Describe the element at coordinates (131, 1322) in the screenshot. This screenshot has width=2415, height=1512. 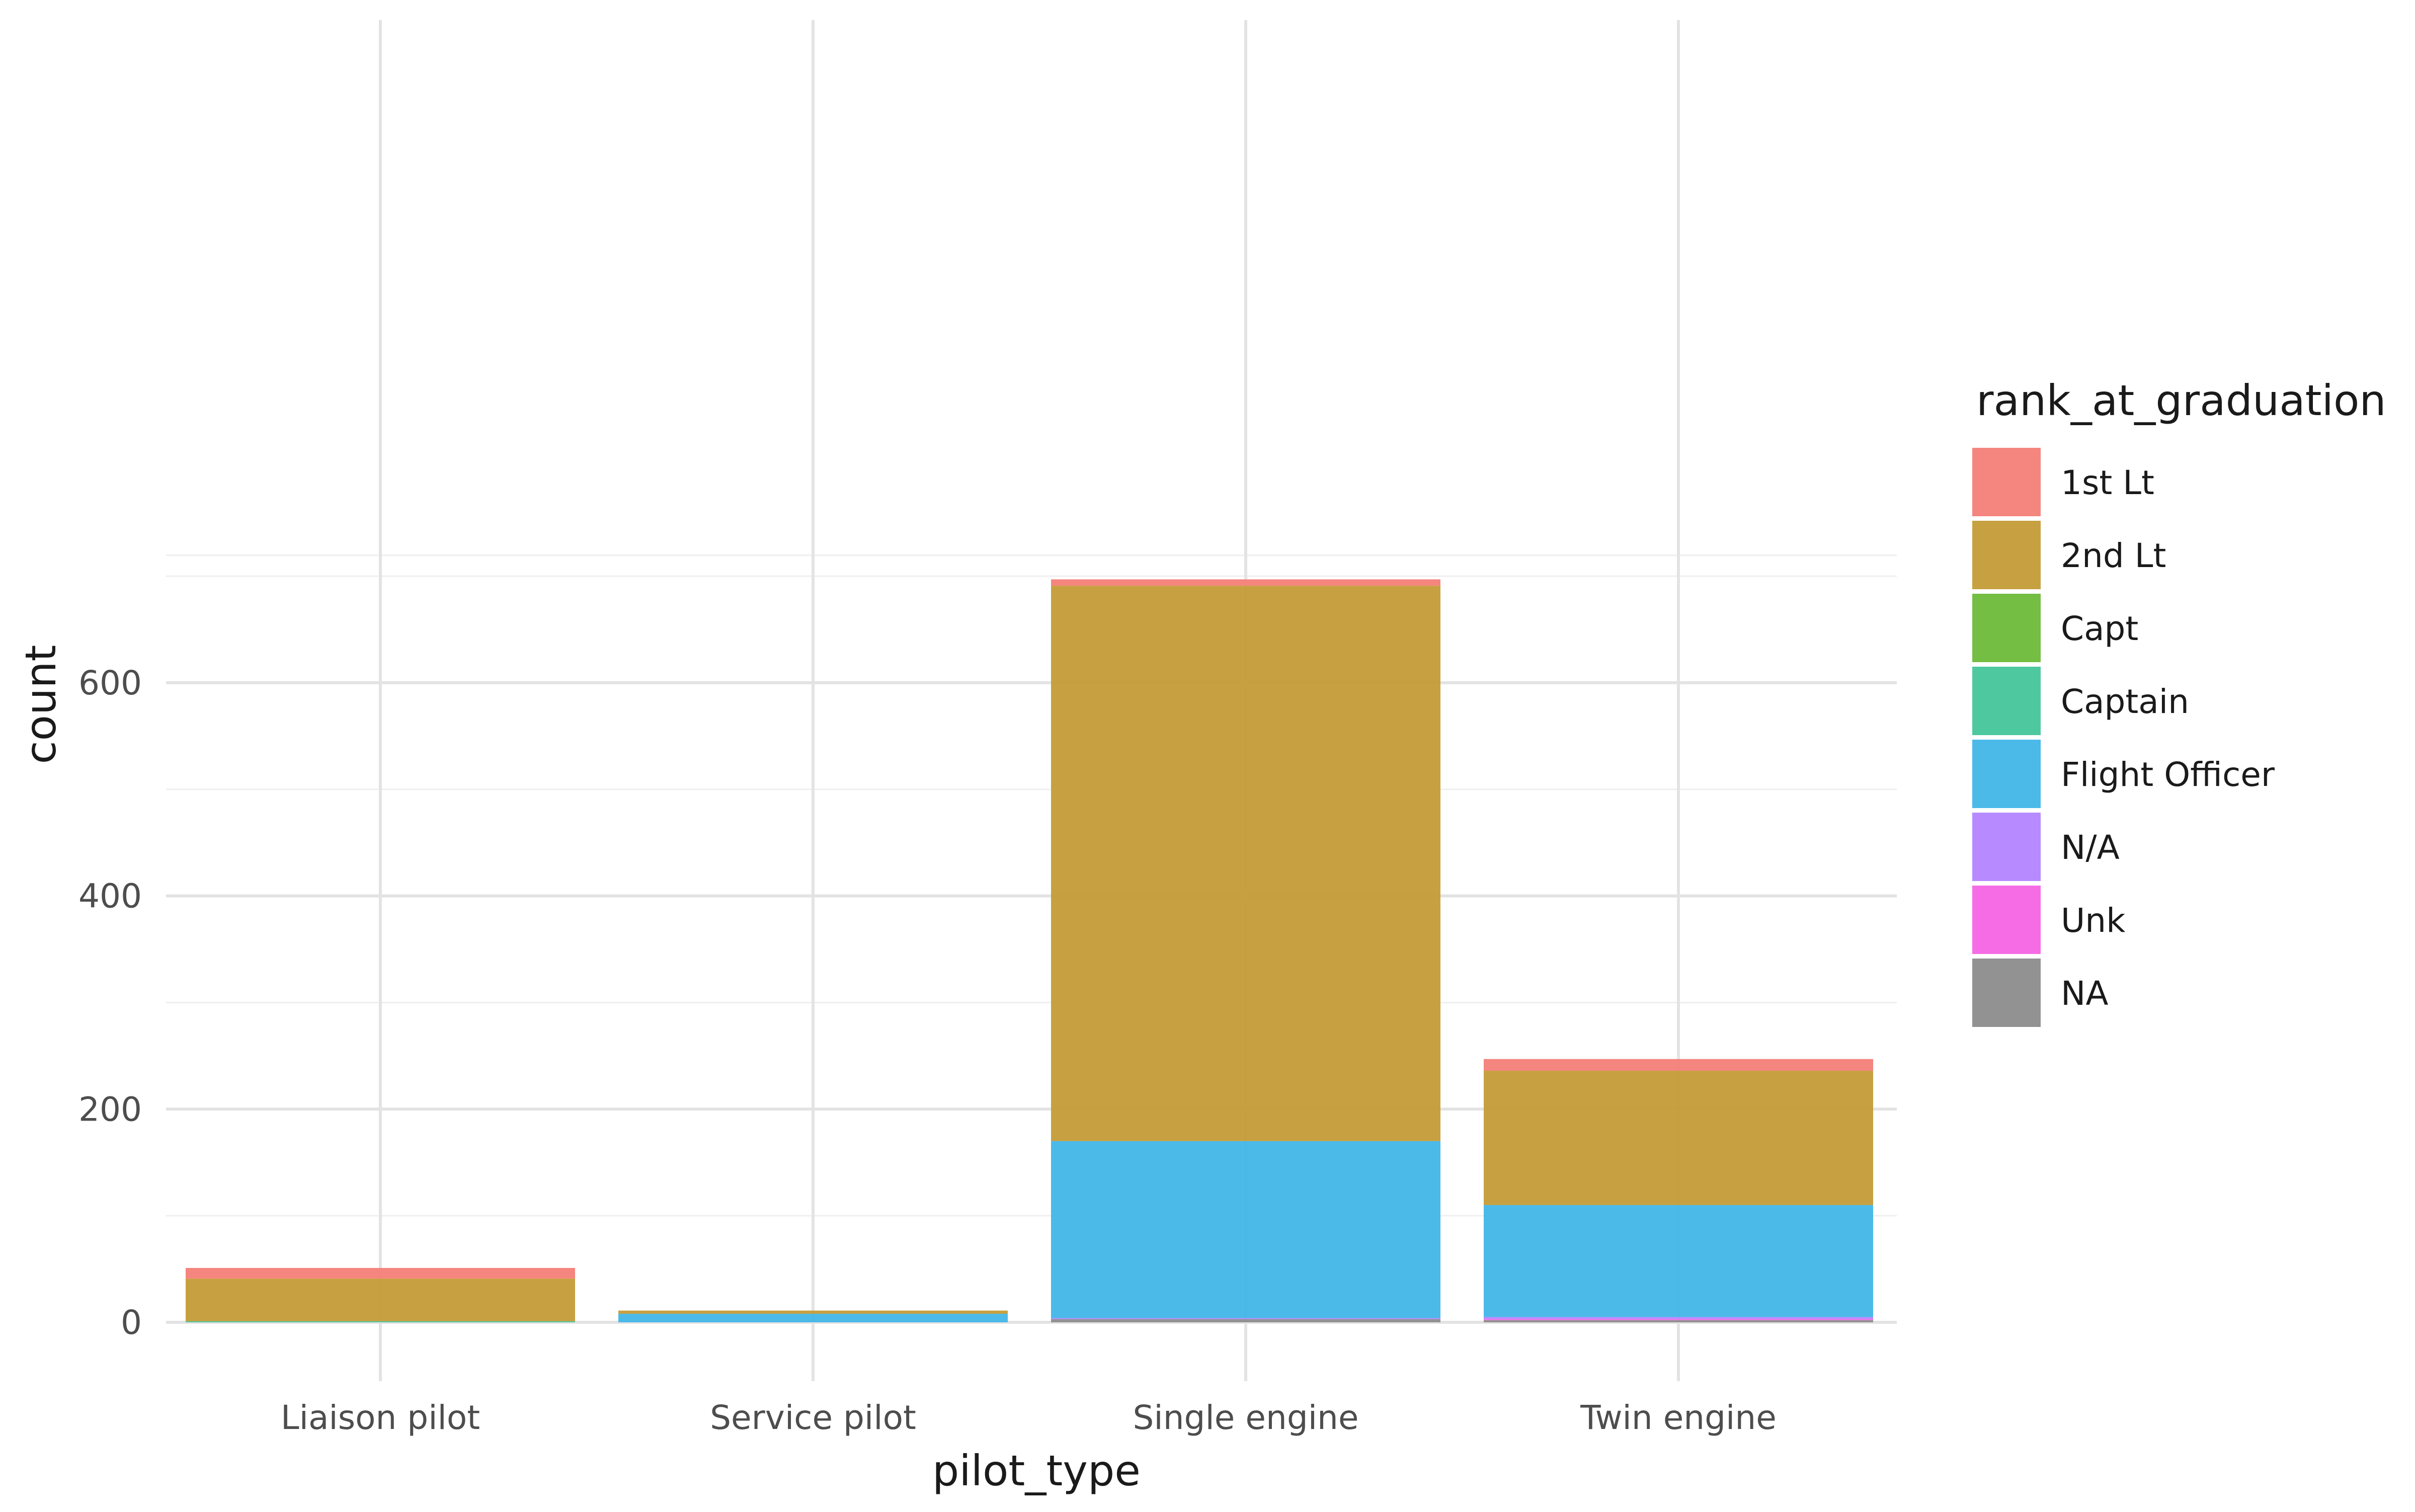
I see `y-tick-label: 0` at that location.